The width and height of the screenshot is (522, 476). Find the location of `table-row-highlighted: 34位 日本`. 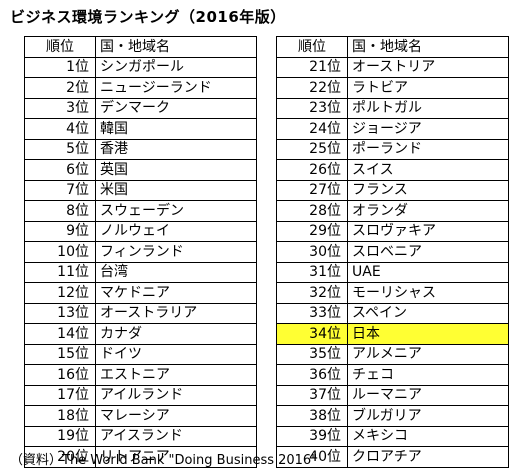

table-row-highlighted: 34位 日本 is located at coordinates (392, 334).